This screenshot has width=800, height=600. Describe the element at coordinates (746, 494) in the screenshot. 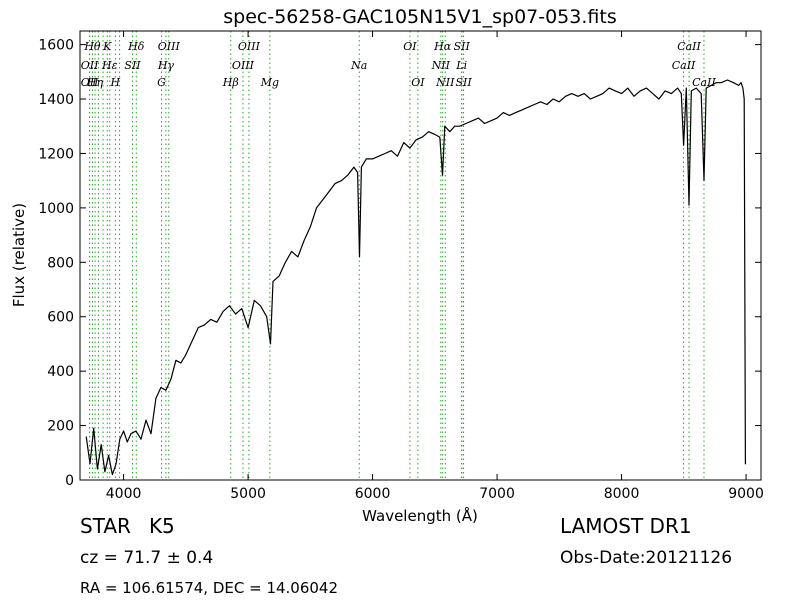

I see `x-tick-label: 9000` at that location.